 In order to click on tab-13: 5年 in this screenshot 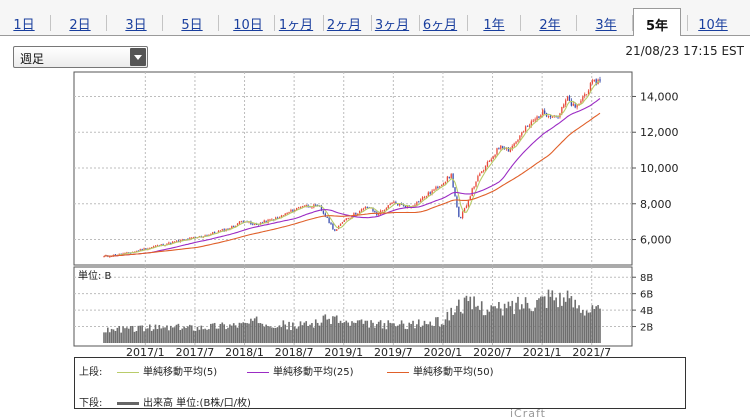, I will do `click(657, 22)`.